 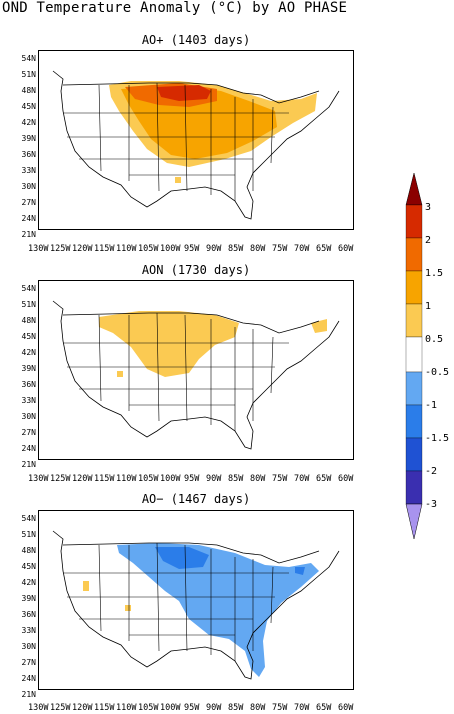 What do you see at coordinates (428, 306) in the screenshot?
I see `colorbar-label: 1` at bounding box center [428, 306].